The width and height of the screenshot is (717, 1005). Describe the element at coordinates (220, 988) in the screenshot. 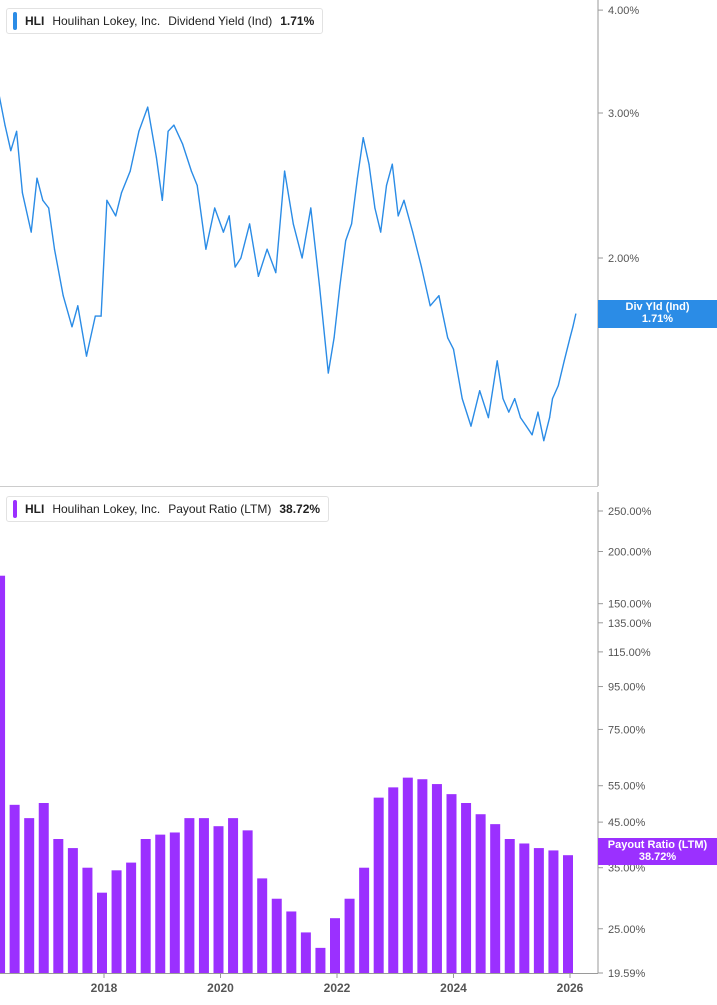

I see `x-tick-label: 2020` at that location.